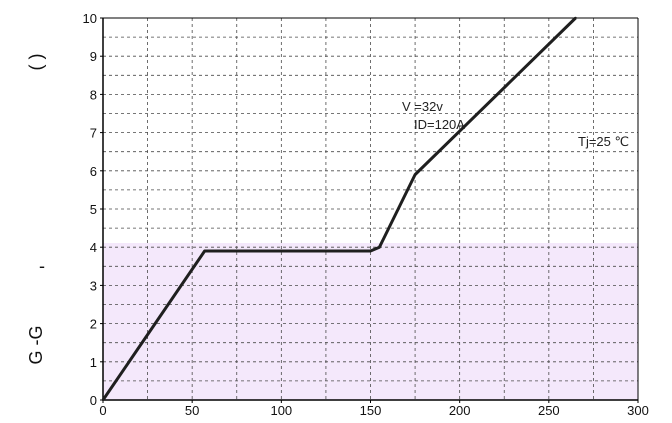 Image resolution: width=672 pixels, height=423 pixels. I want to click on y-tick-label: 10, so click(90, 18).